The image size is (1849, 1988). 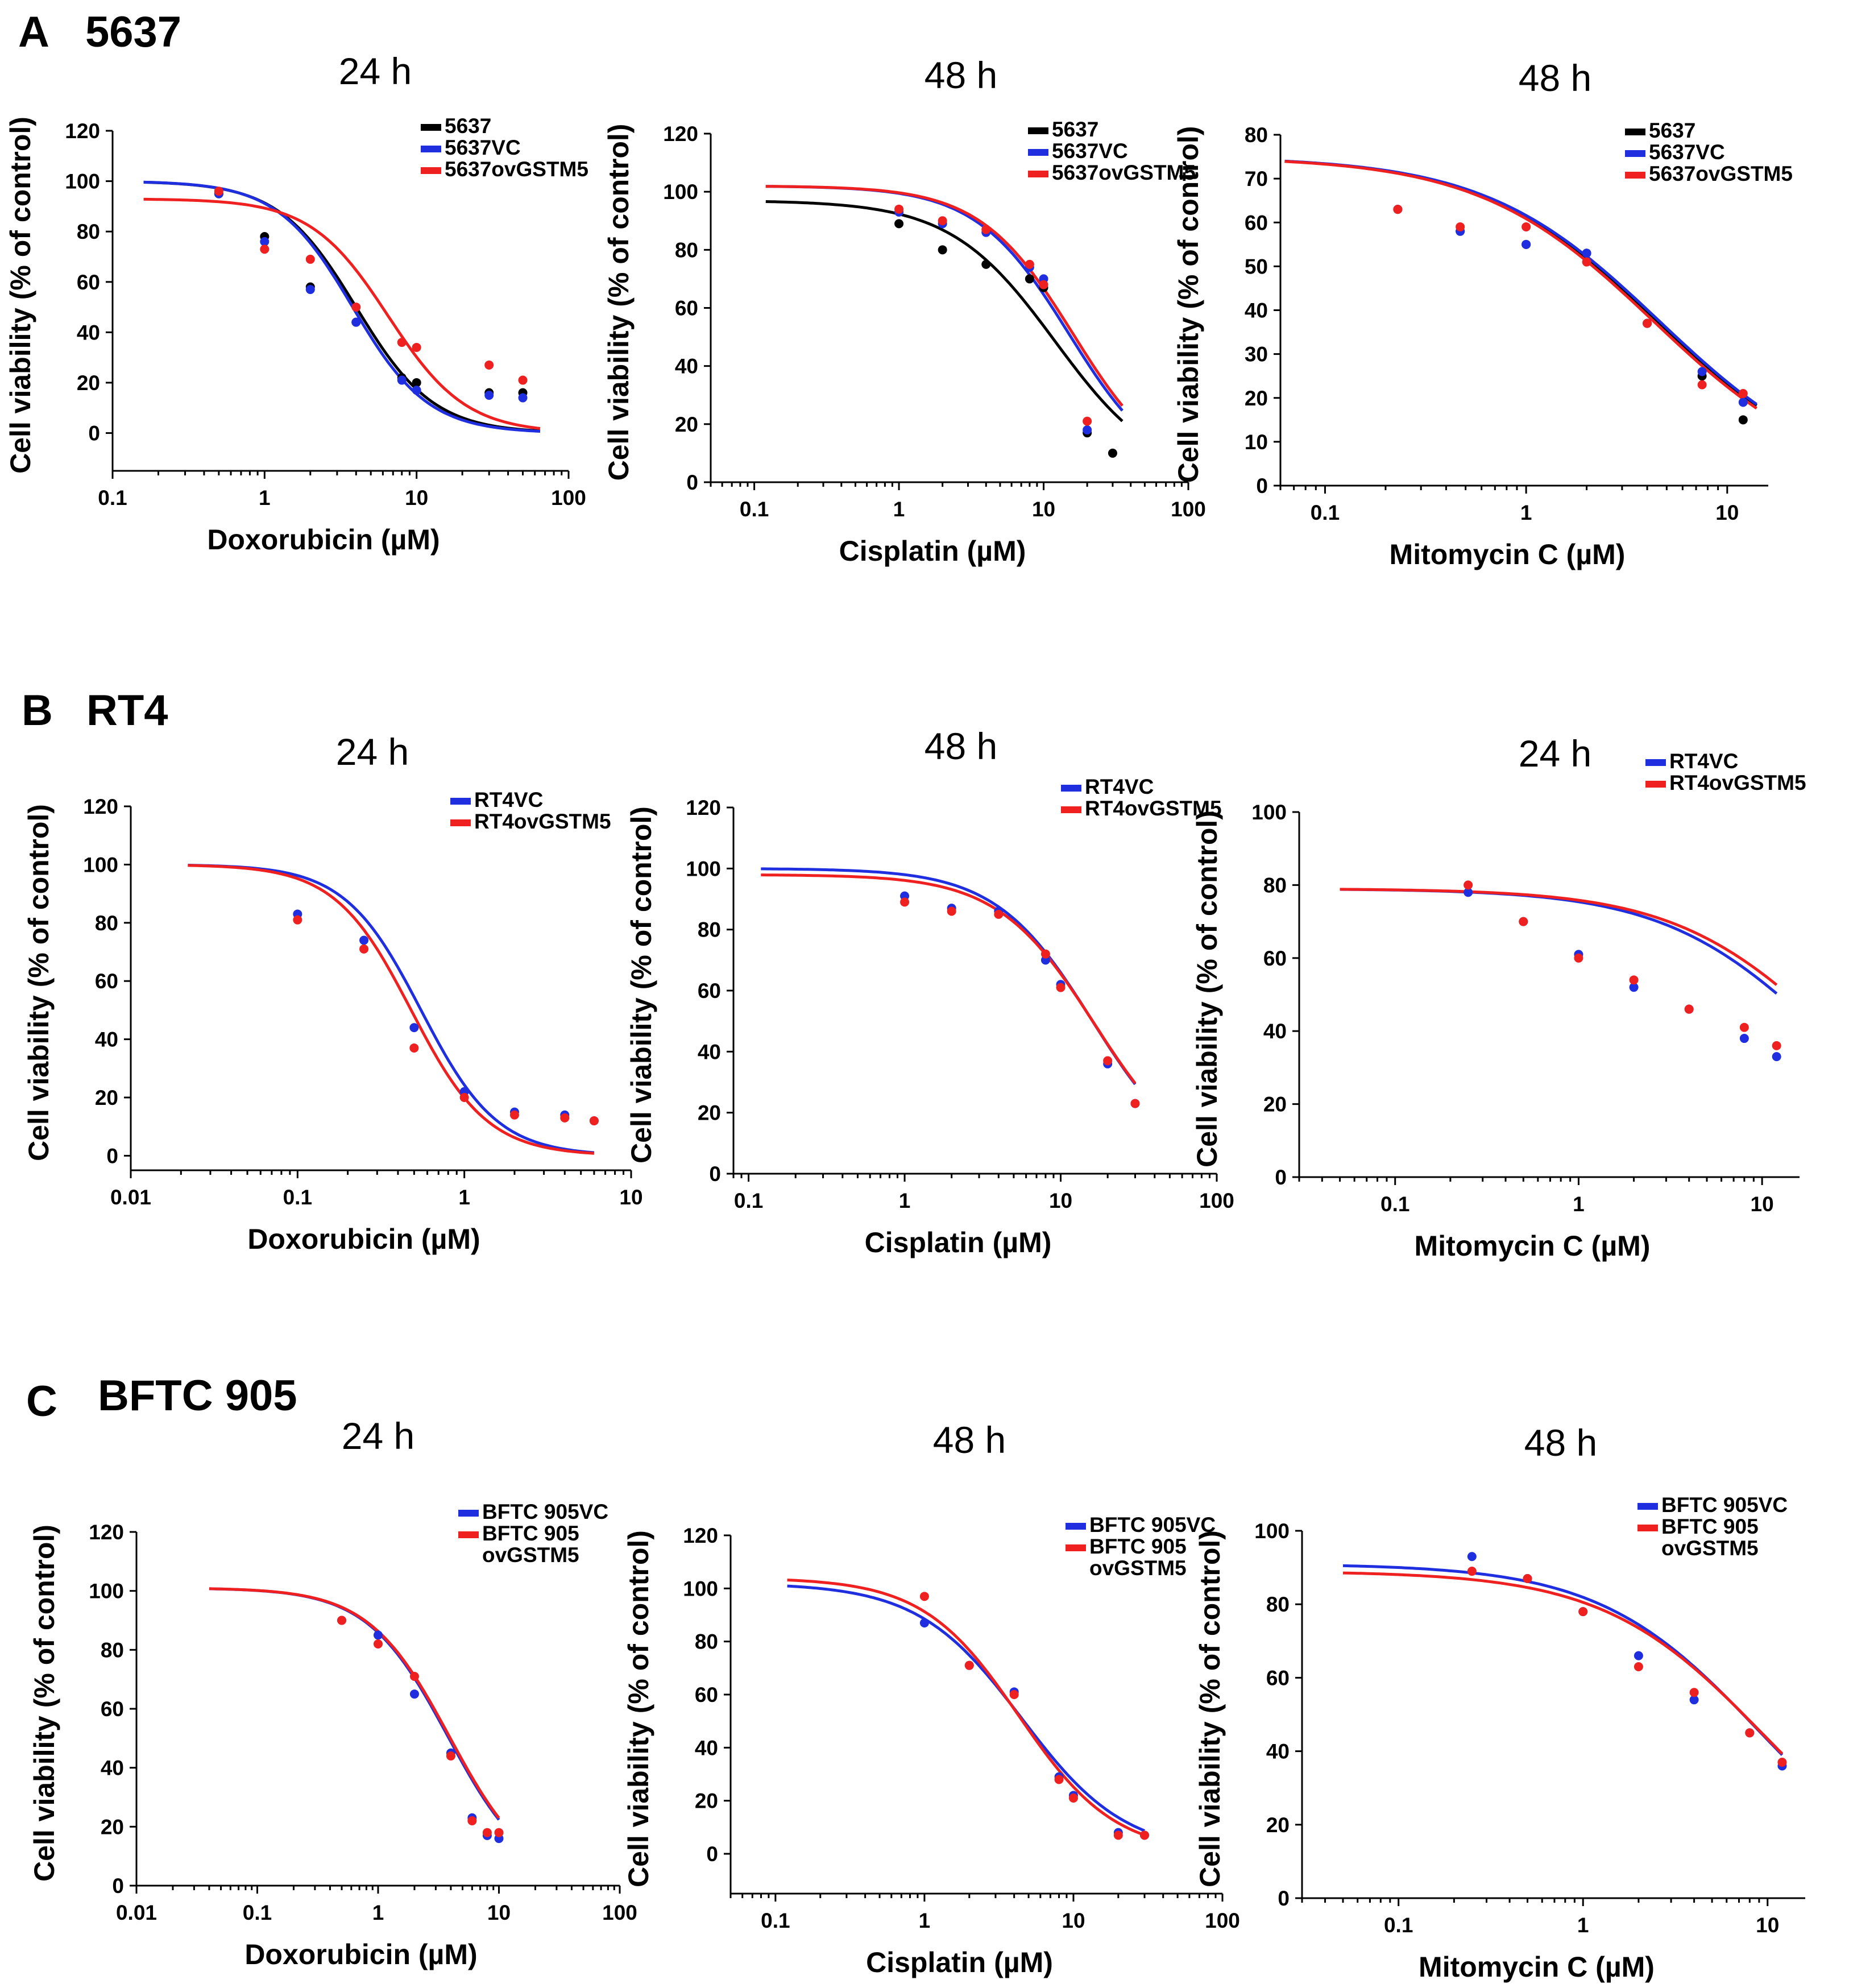 I want to click on fit-curve-5637vc, so click(x=1520, y=282).